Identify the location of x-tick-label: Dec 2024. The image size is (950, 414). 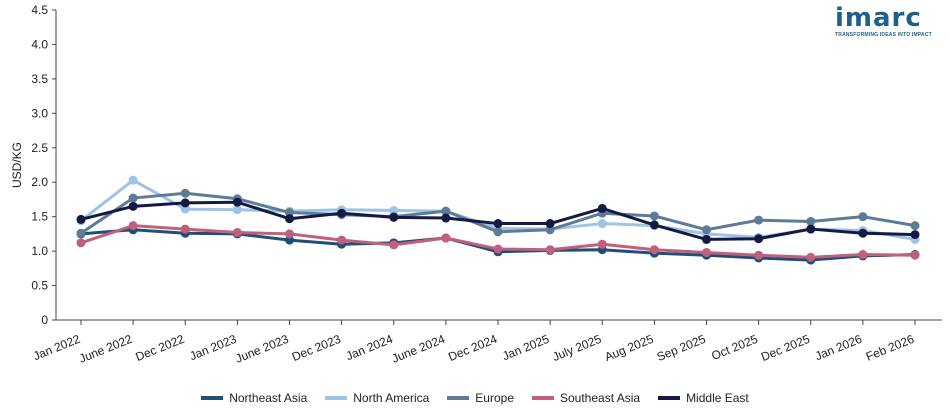
(472, 348).